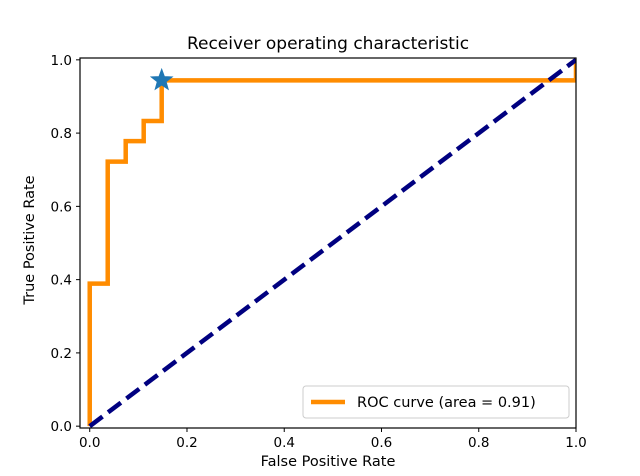 Image resolution: width=640 pixels, height=476 pixels. What do you see at coordinates (61, 427) in the screenshot?
I see `y-tick-label: 0.0` at bounding box center [61, 427].